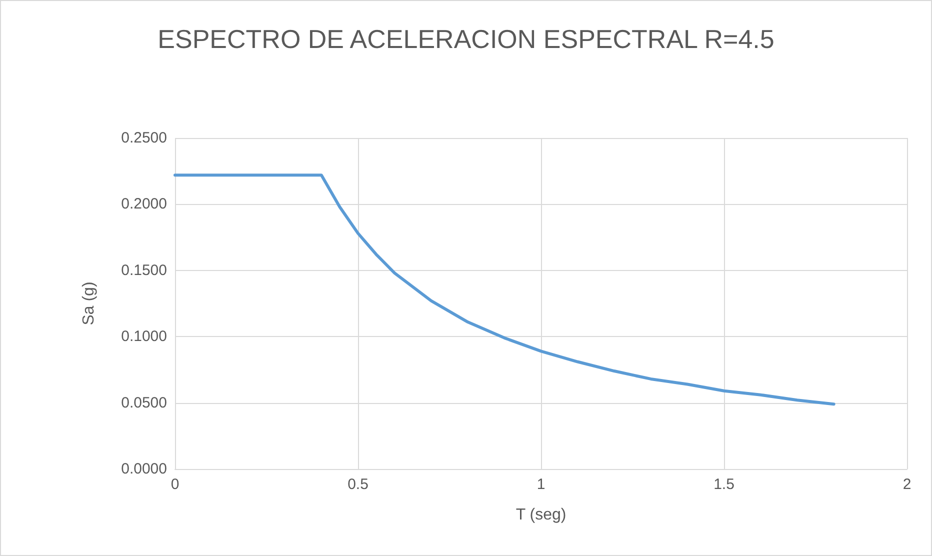 The width and height of the screenshot is (932, 556). What do you see at coordinates (144, 270) in the screenshot?
I see `y-tick-label: 0.1500` at bounding box center [144, 270].